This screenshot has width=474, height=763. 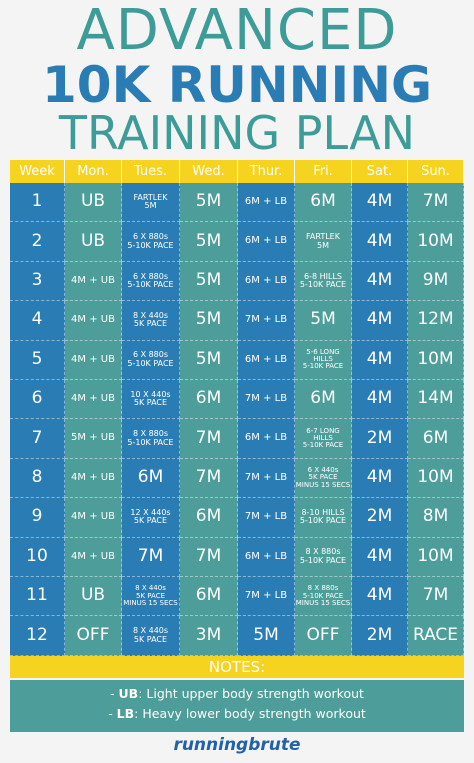 What do you see at coordinates (323, 171) in the screenshot?
I see `column-header: Fri.` at bounding box center [323, 171].